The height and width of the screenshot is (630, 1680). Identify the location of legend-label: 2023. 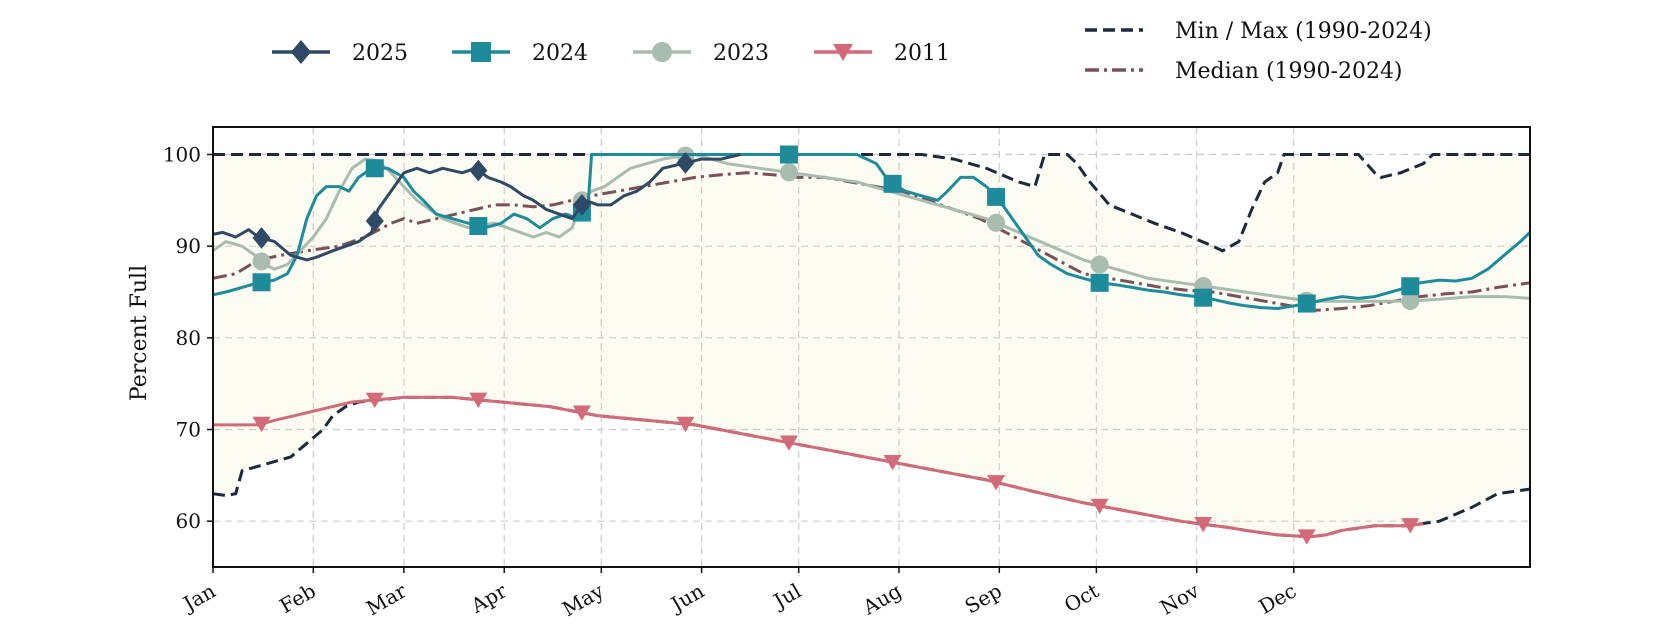
(741, 53).